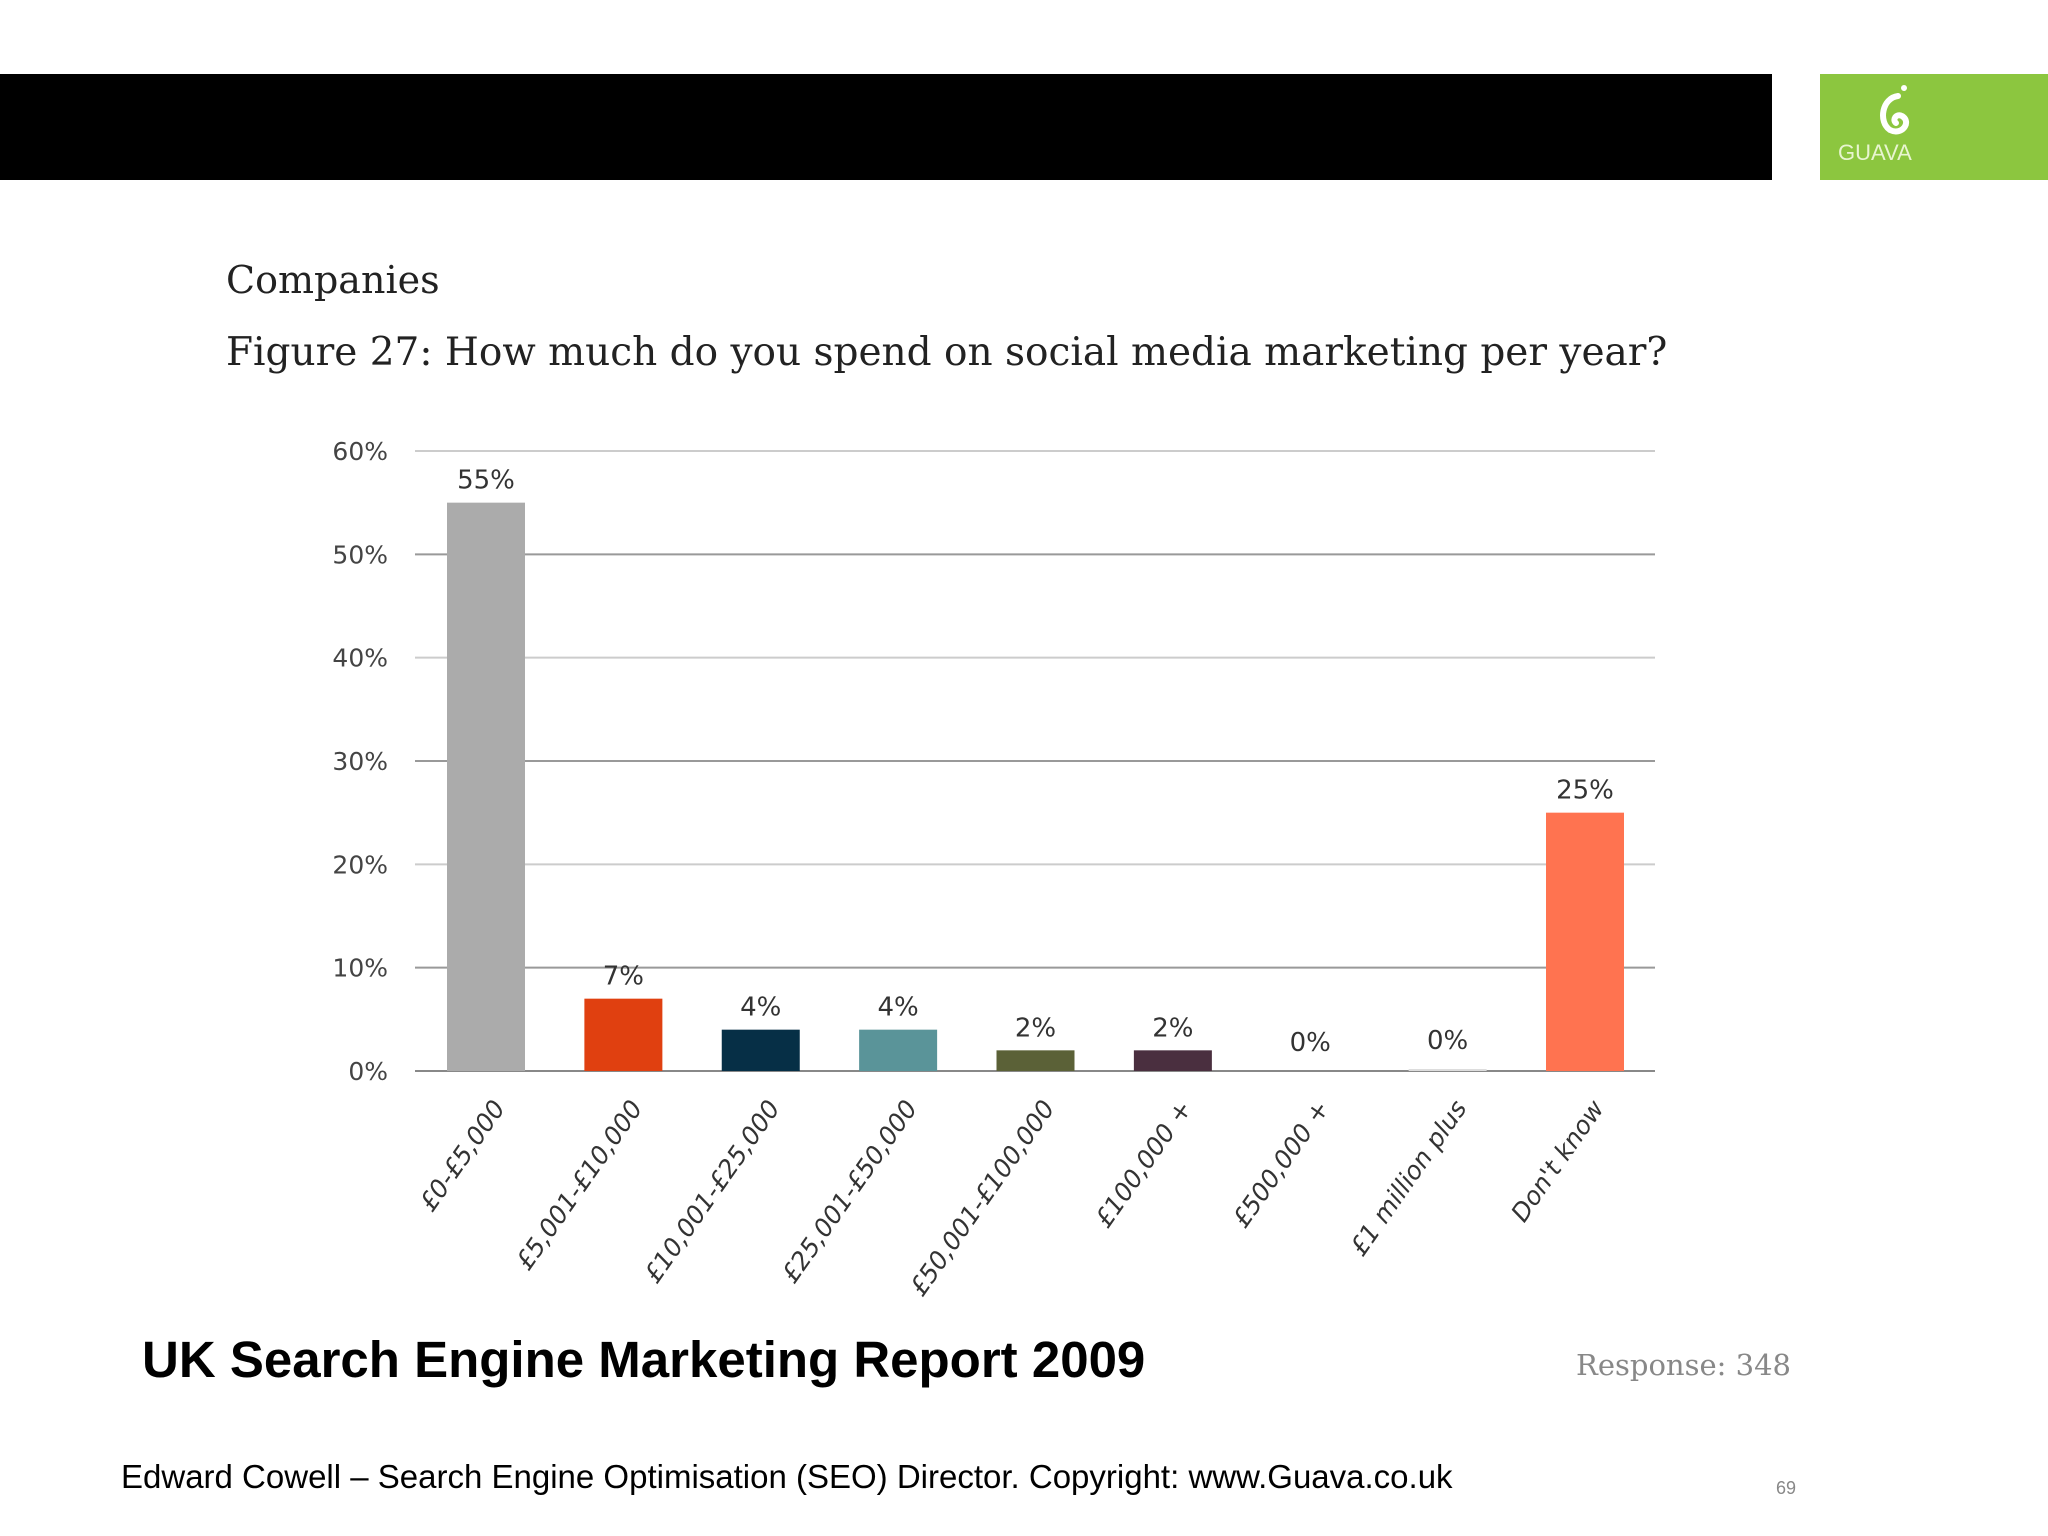 Image resolution: width=2048 pixels, height=1536 pixels. Describe the element at coordinates (623, 977) in the screenshot. I see `data-label: 7%` at that location.